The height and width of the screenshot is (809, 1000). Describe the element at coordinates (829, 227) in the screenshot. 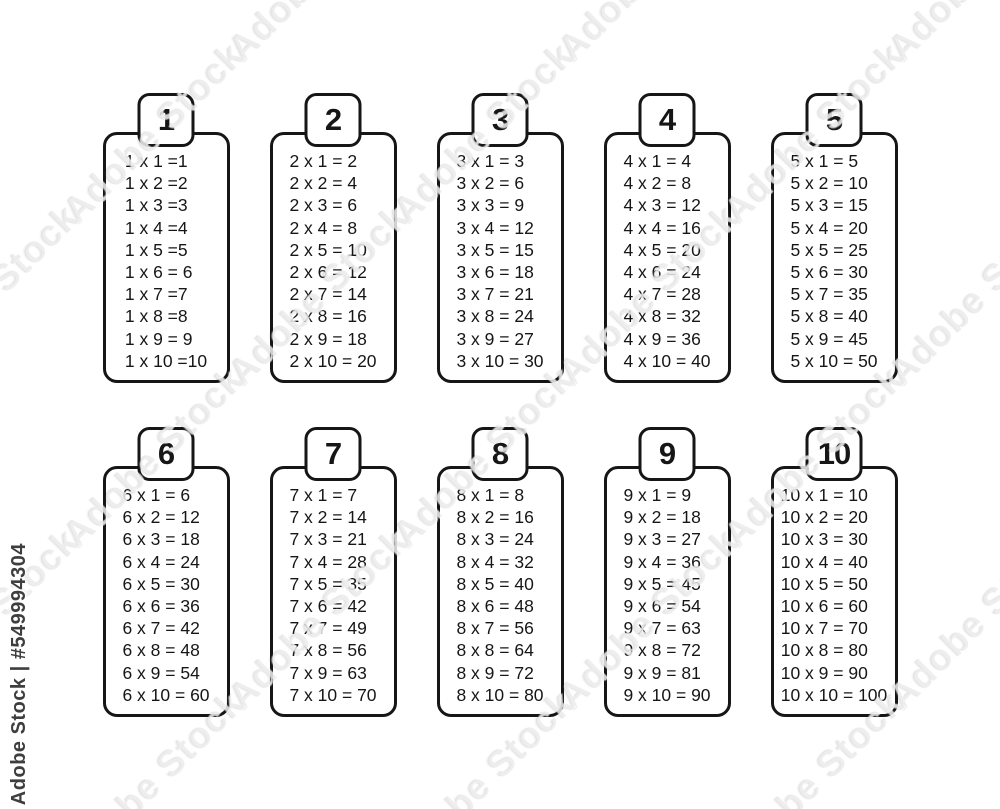

I see `multiplication-fact: 5 x 4 = 20` at that location.